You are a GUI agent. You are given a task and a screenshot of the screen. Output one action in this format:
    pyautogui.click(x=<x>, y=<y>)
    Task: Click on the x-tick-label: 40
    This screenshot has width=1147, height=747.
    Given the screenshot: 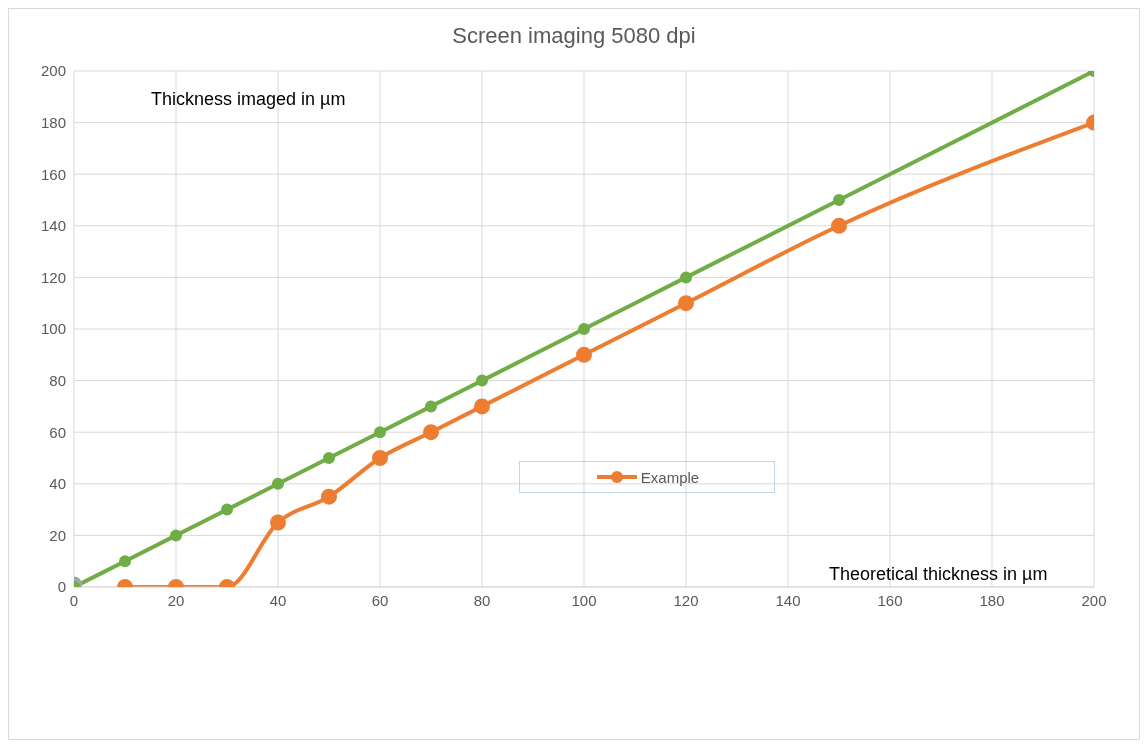 What is the action you would take?
    pyautogui.click(x=278, y=600)
    